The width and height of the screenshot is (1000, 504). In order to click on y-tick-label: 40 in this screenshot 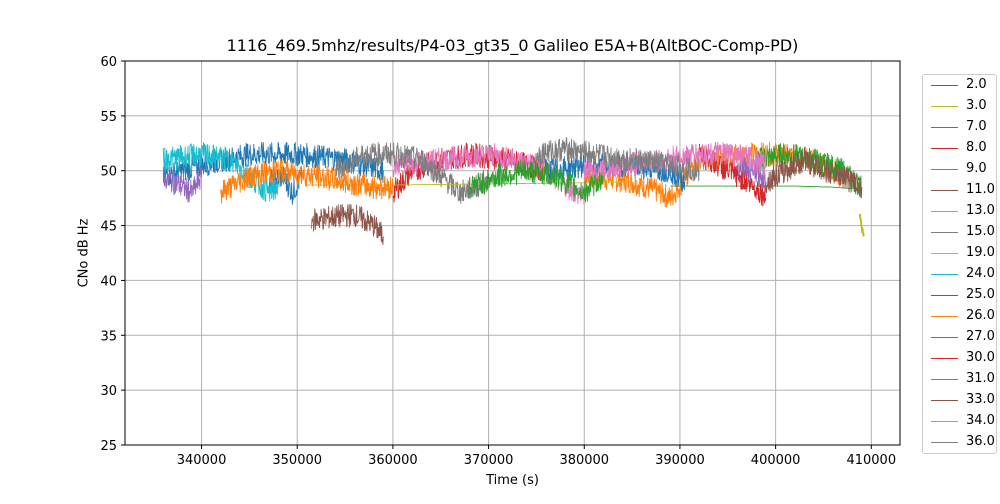, I will do `click(108, 281)`.